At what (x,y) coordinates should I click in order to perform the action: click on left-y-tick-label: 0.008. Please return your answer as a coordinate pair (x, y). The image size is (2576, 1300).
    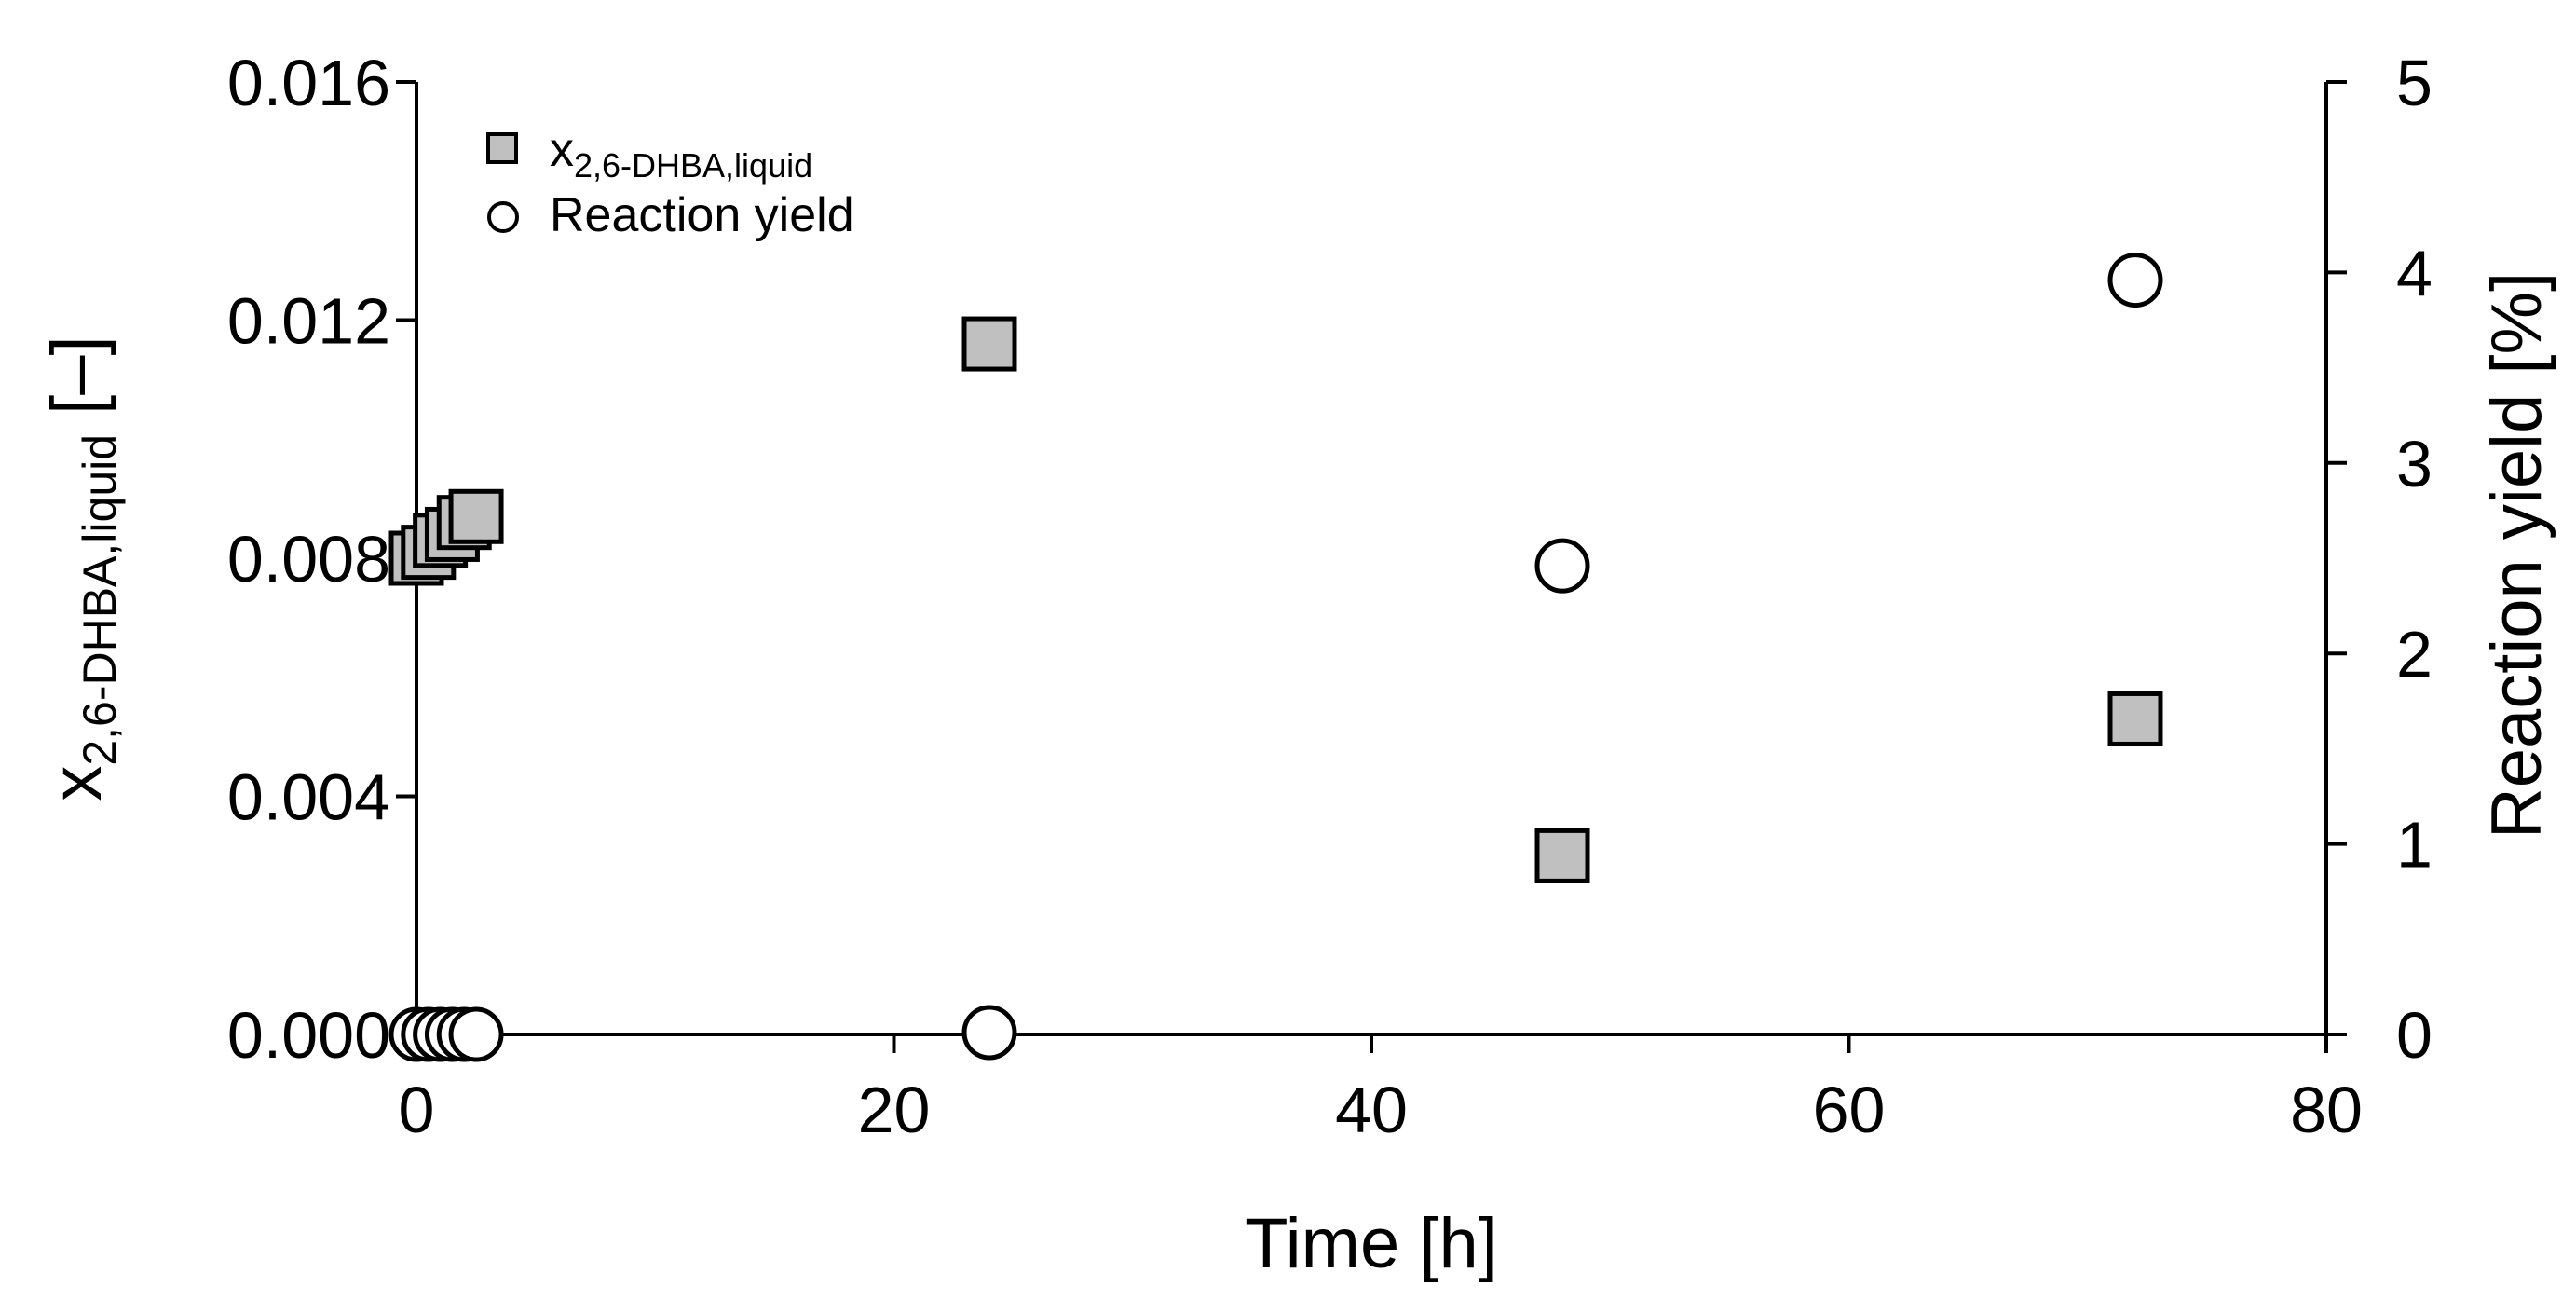
    Looking at the image, I should click on (308, 559).